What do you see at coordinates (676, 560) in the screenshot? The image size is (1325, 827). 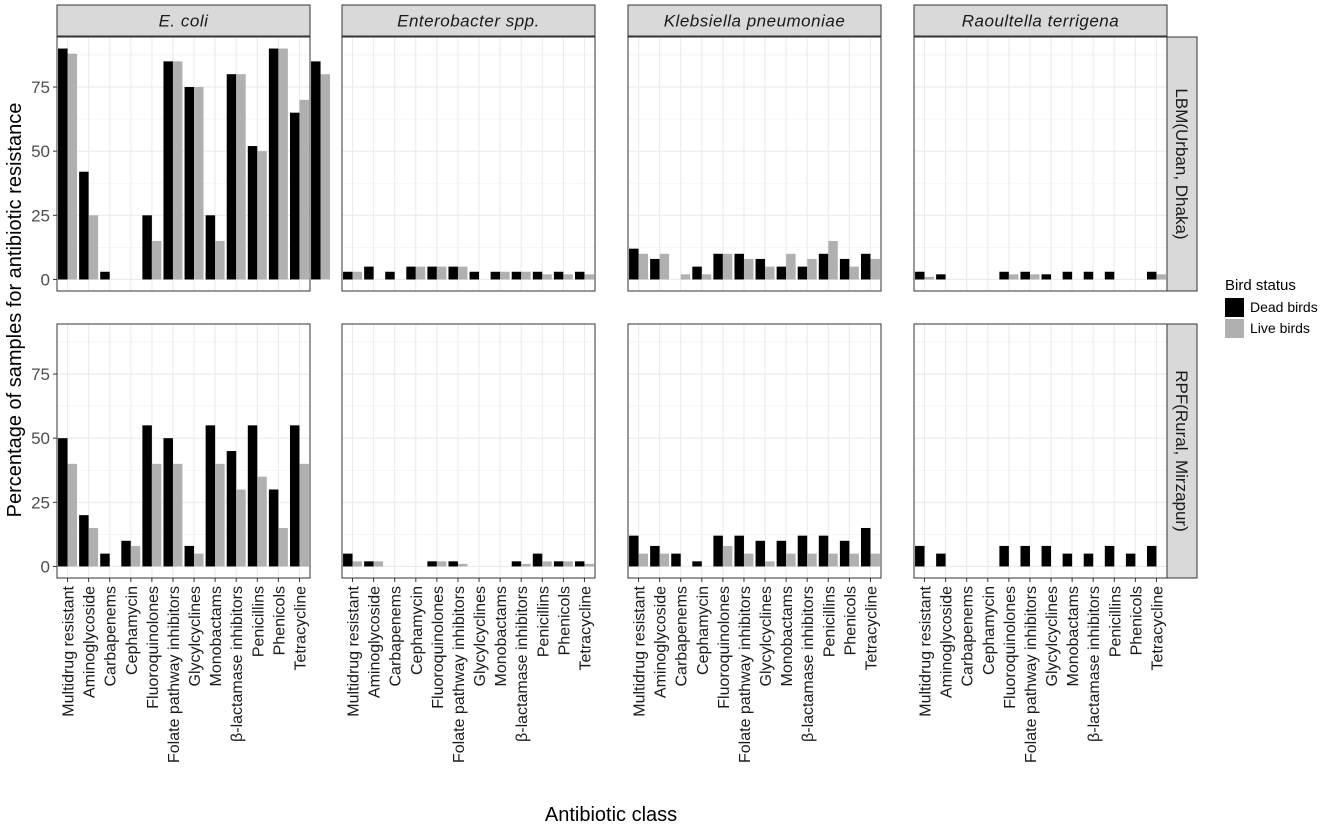 I see `bar-dead-birds-carbapenems` at bounding box center [676, 560].